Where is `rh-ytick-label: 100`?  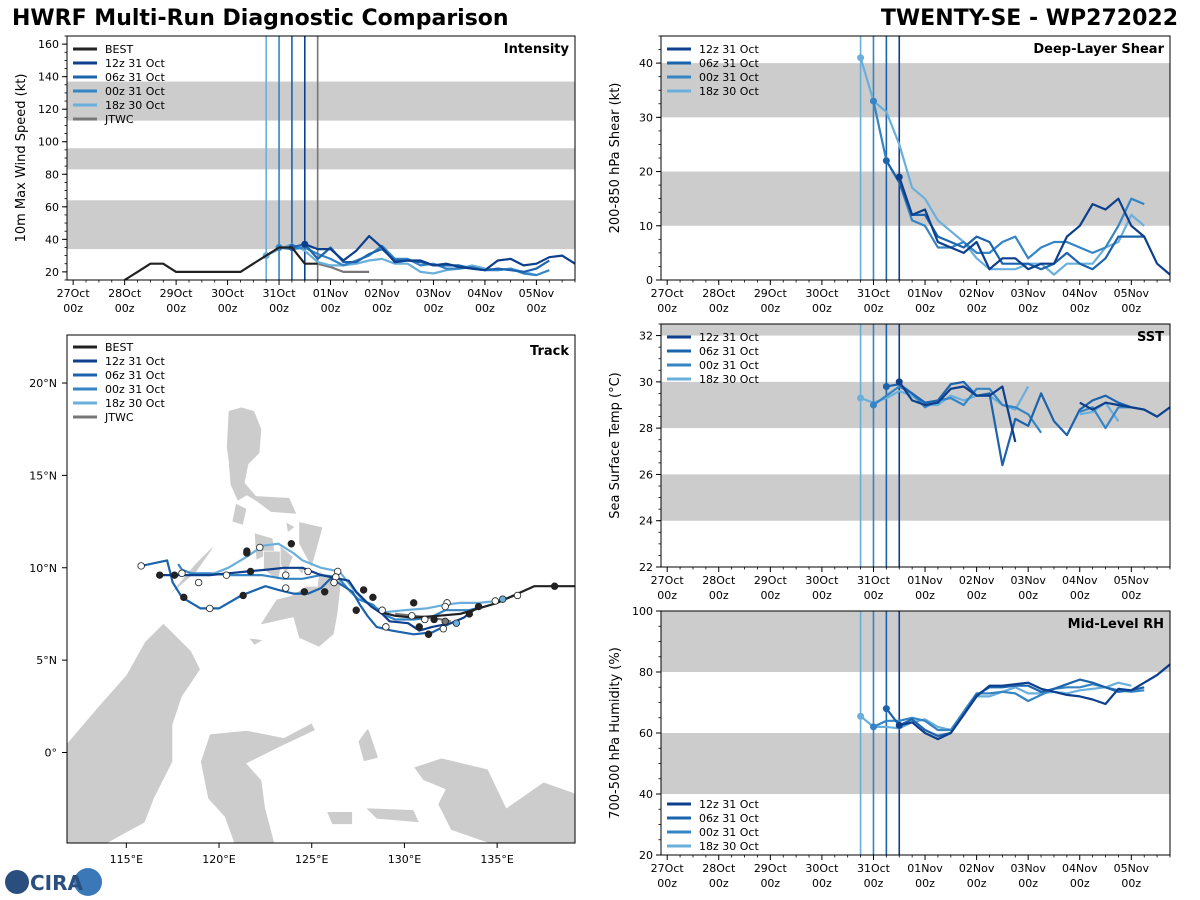
rh-ytick-label: 100 is located at coordinates (642, 611).